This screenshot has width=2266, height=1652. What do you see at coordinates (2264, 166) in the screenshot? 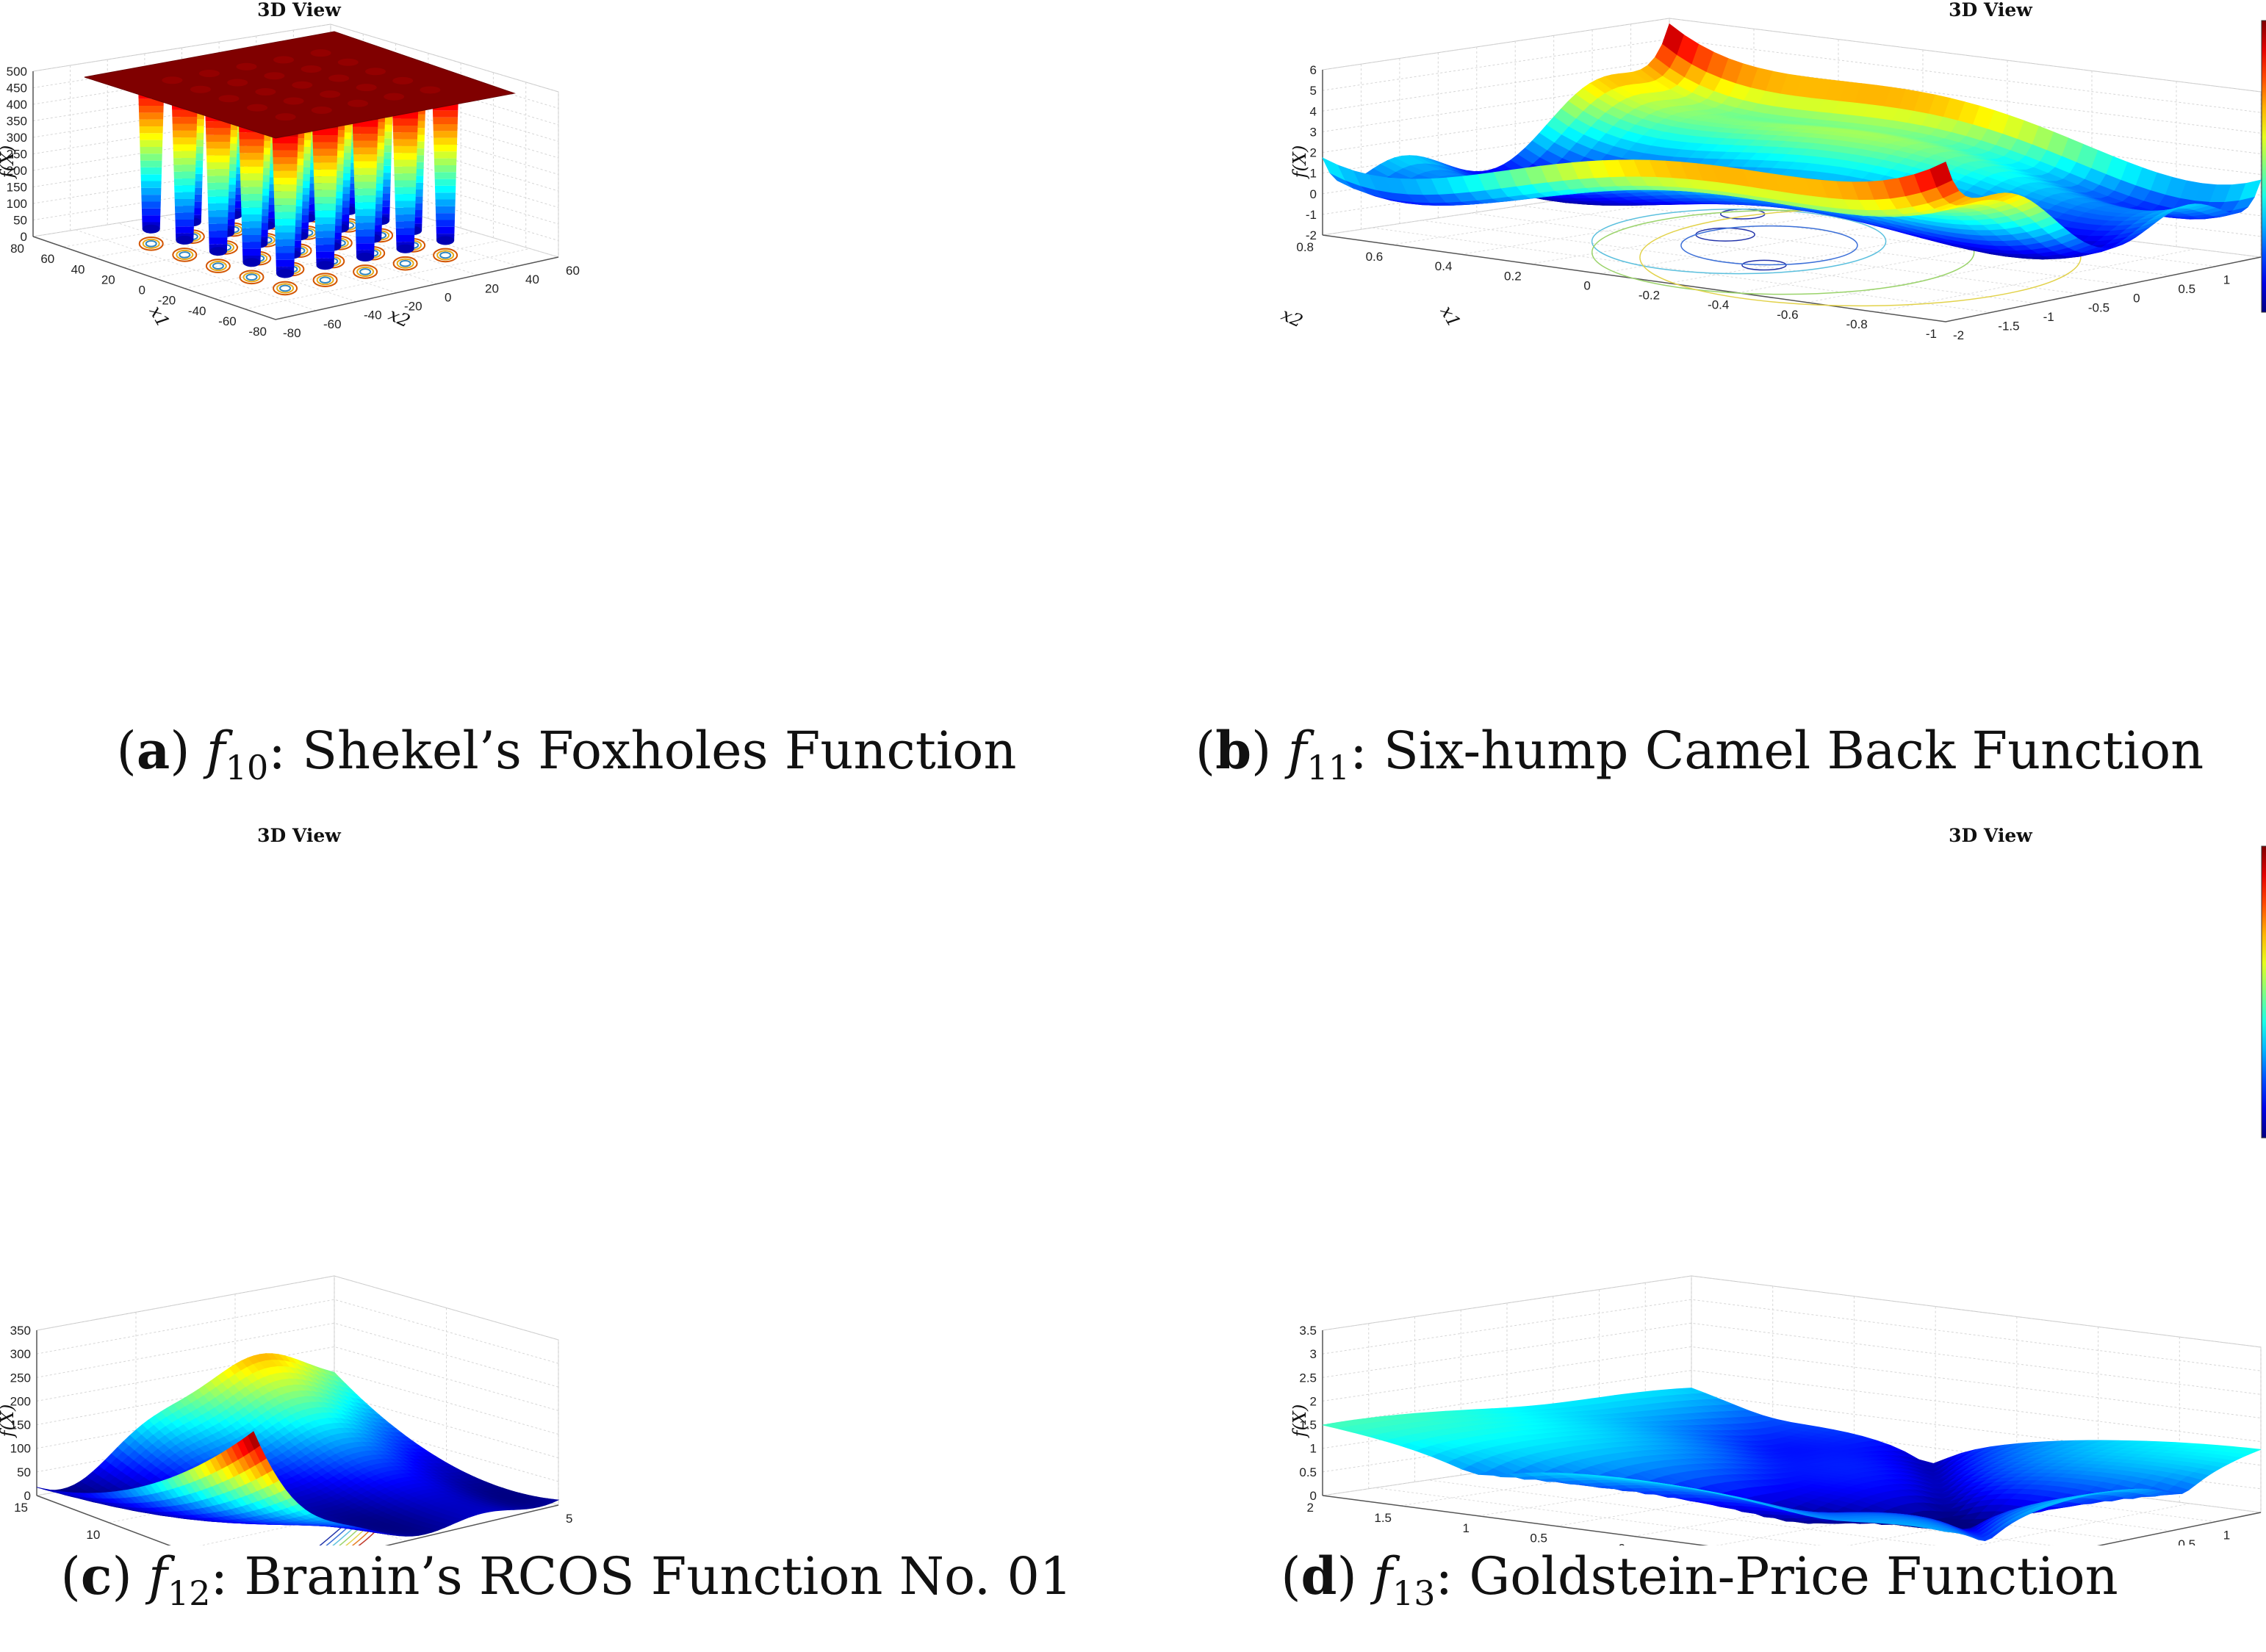
I see `colorbar` at bounding box center [2264, 166].